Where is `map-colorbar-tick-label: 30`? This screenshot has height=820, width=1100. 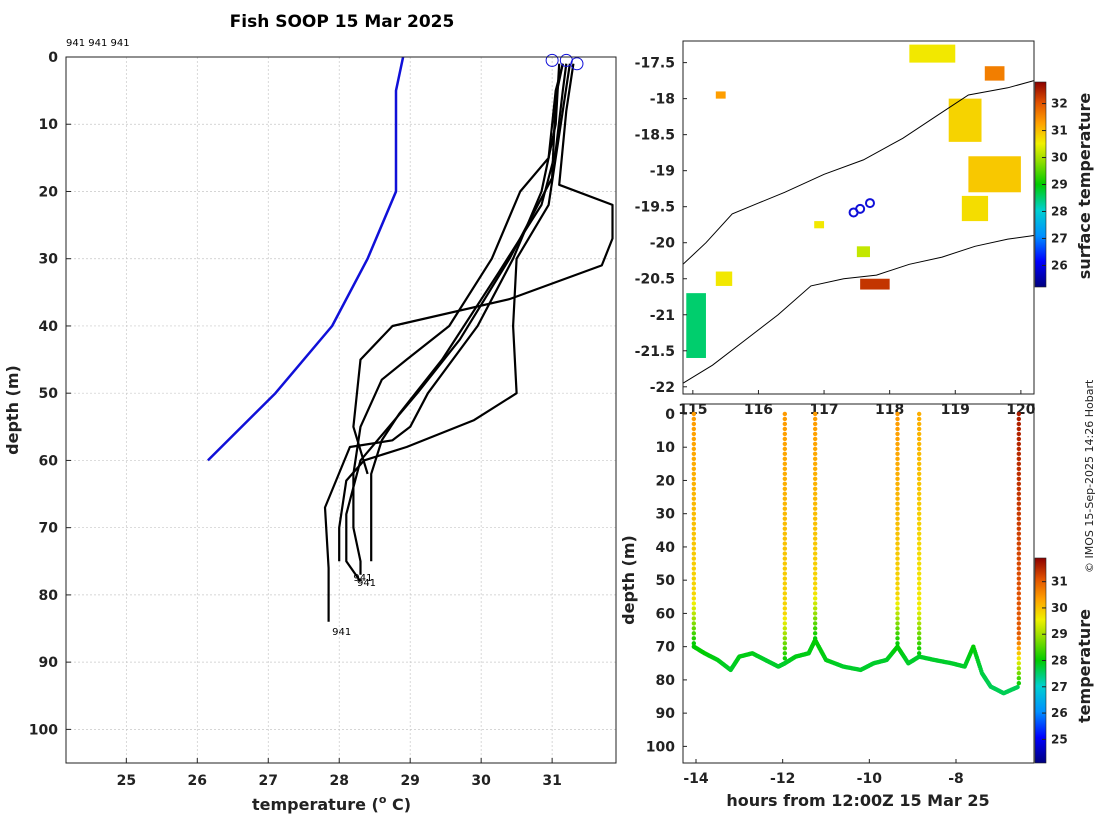 map-colorbar-tick-label: 30 is located at coordinates (1059, 158).